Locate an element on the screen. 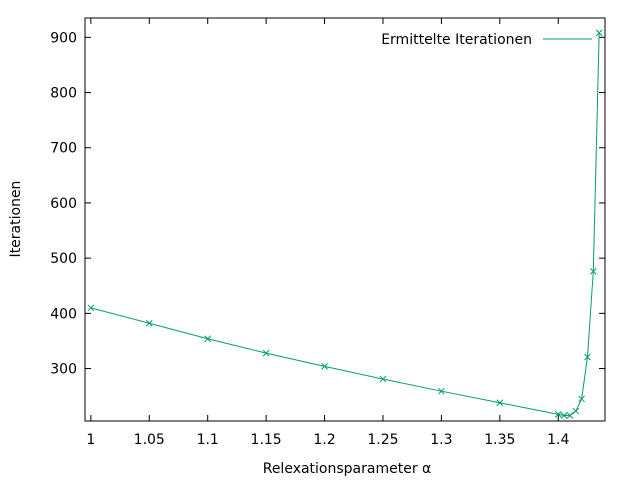 Image resolution: width=640 pixels, height=480 pixels. legend: Ermittelte Iterationen is located at coordinates (486, 40).